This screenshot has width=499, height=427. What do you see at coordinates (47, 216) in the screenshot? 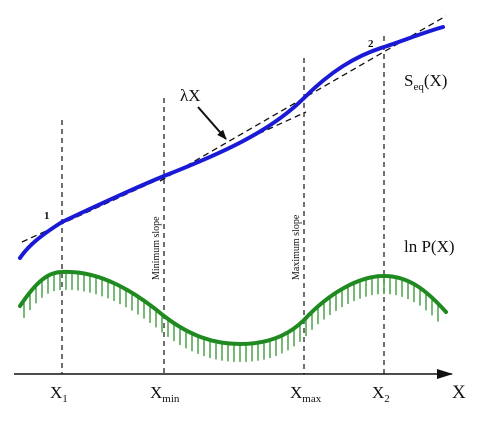
I see `point-1-label: 1` at bounding box center [47, 216].